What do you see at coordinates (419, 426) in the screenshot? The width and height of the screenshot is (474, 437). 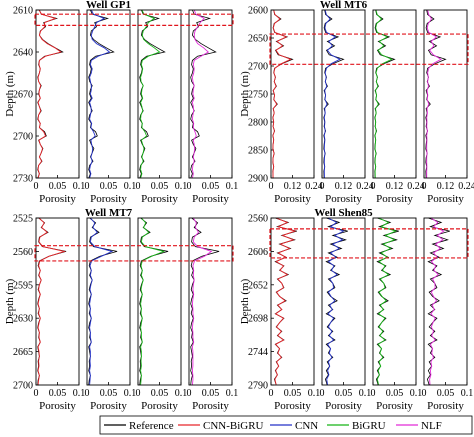 I see `legend-item-nlf: NLF` at bounding box center [419, 426].